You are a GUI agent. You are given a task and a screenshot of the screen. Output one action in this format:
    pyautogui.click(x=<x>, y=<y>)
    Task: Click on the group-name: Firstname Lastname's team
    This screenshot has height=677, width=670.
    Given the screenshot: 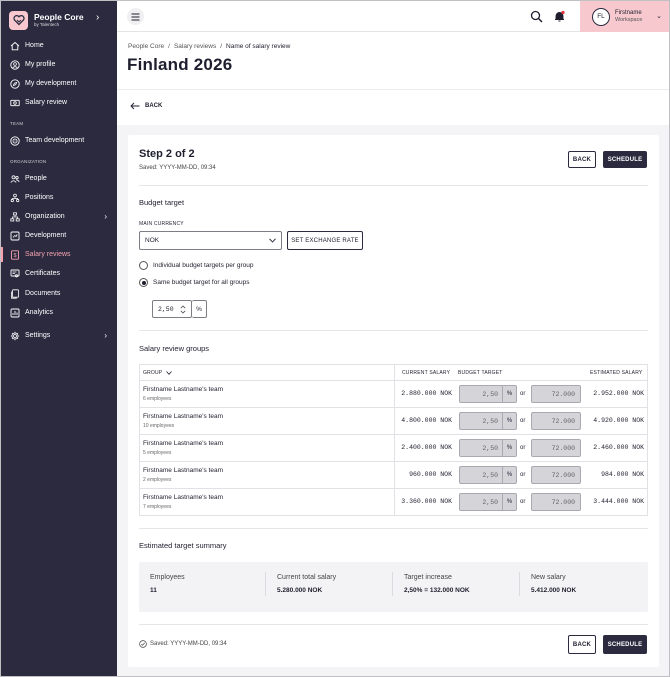 What is the action you would take?
    pyautogui.click(x=183, y=416)
    